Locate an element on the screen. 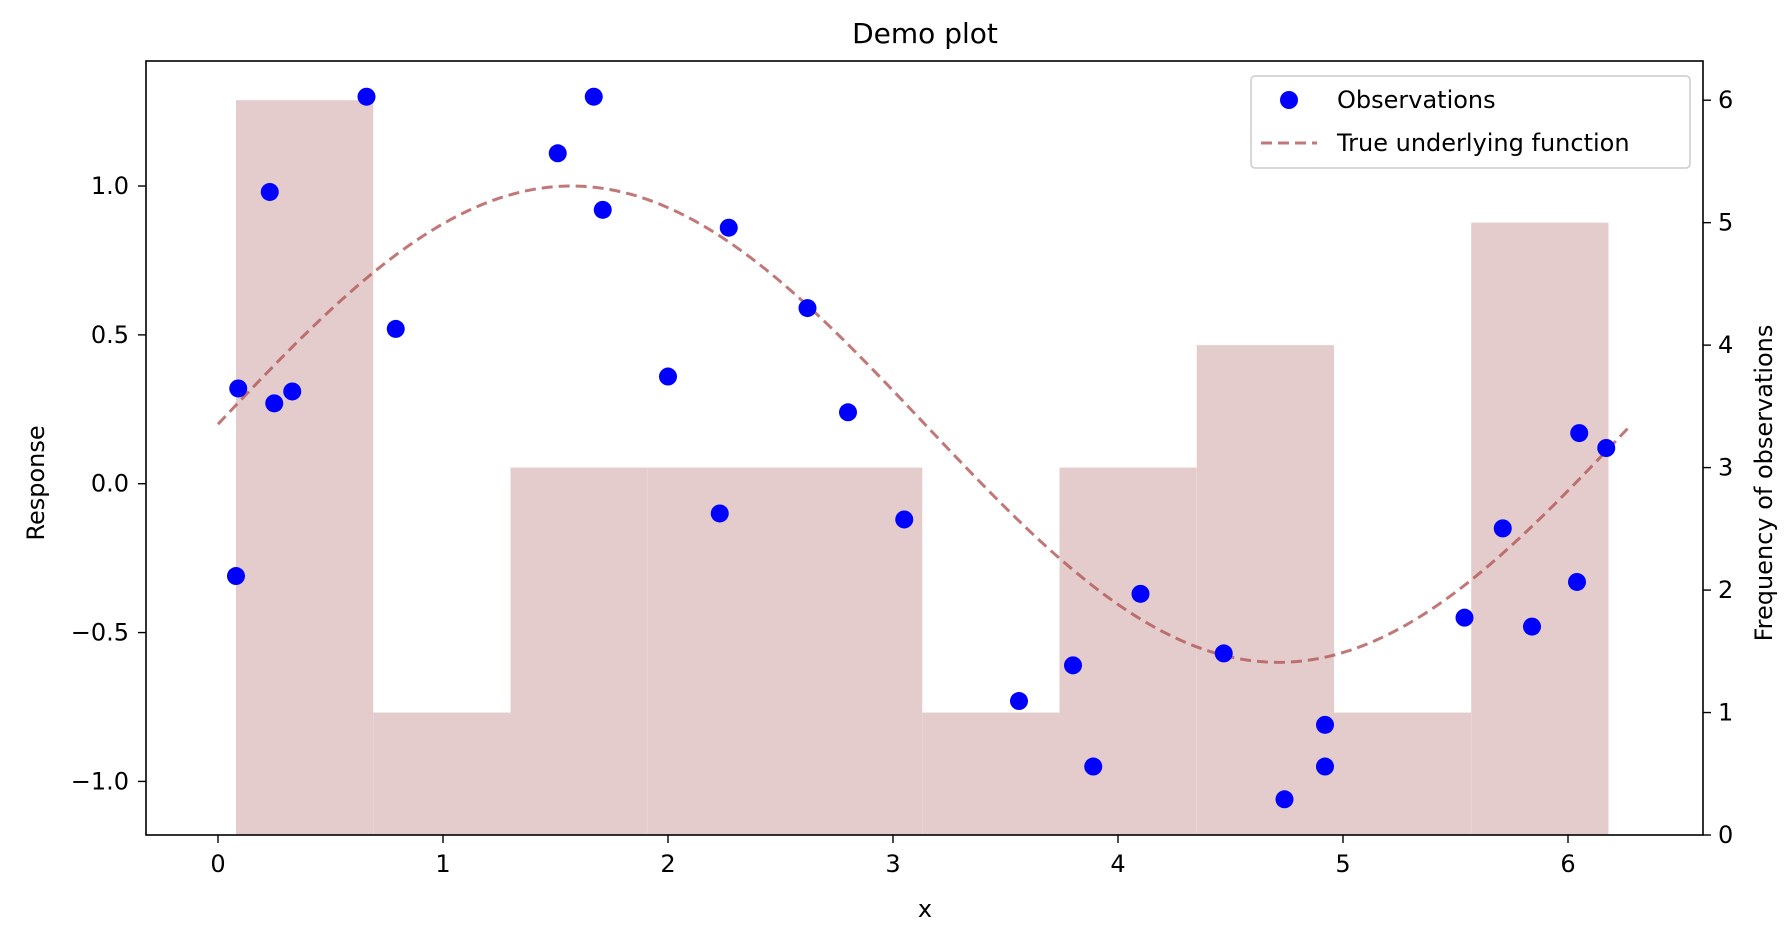 Image resolution: width=1792 pixels, height=939 pixels. legend: Observations True underlying function is located at coordinates (1470, 122).